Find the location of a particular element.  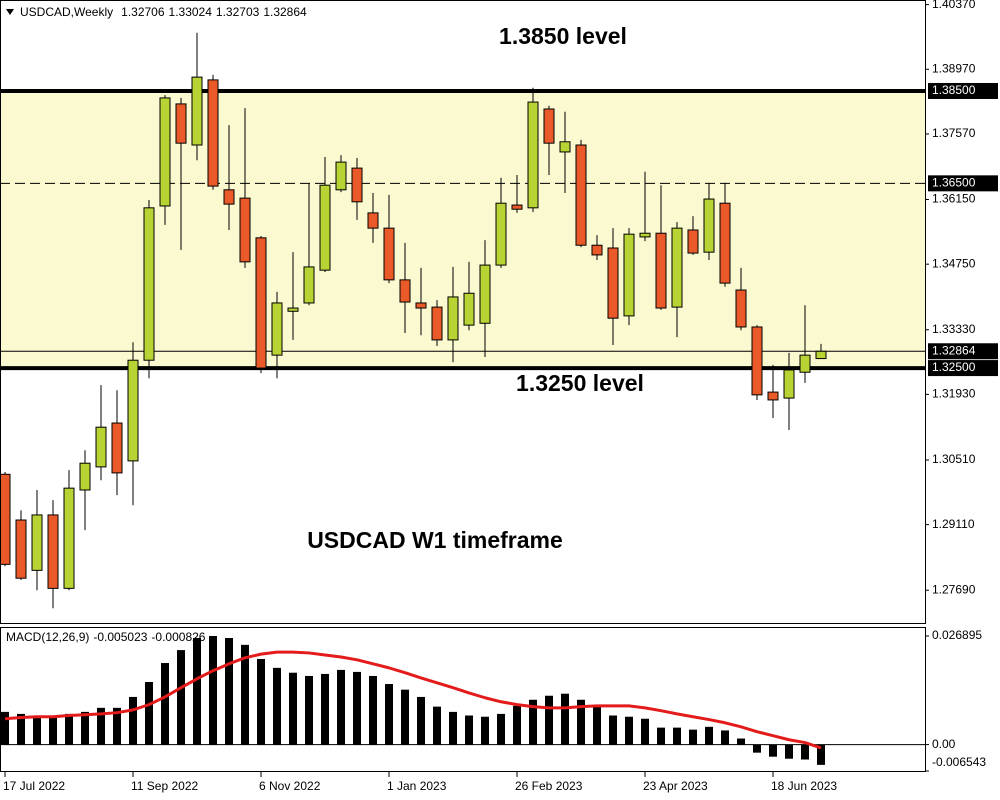

y-tick-label: 1.31930 is located at coordinates (954, 394).